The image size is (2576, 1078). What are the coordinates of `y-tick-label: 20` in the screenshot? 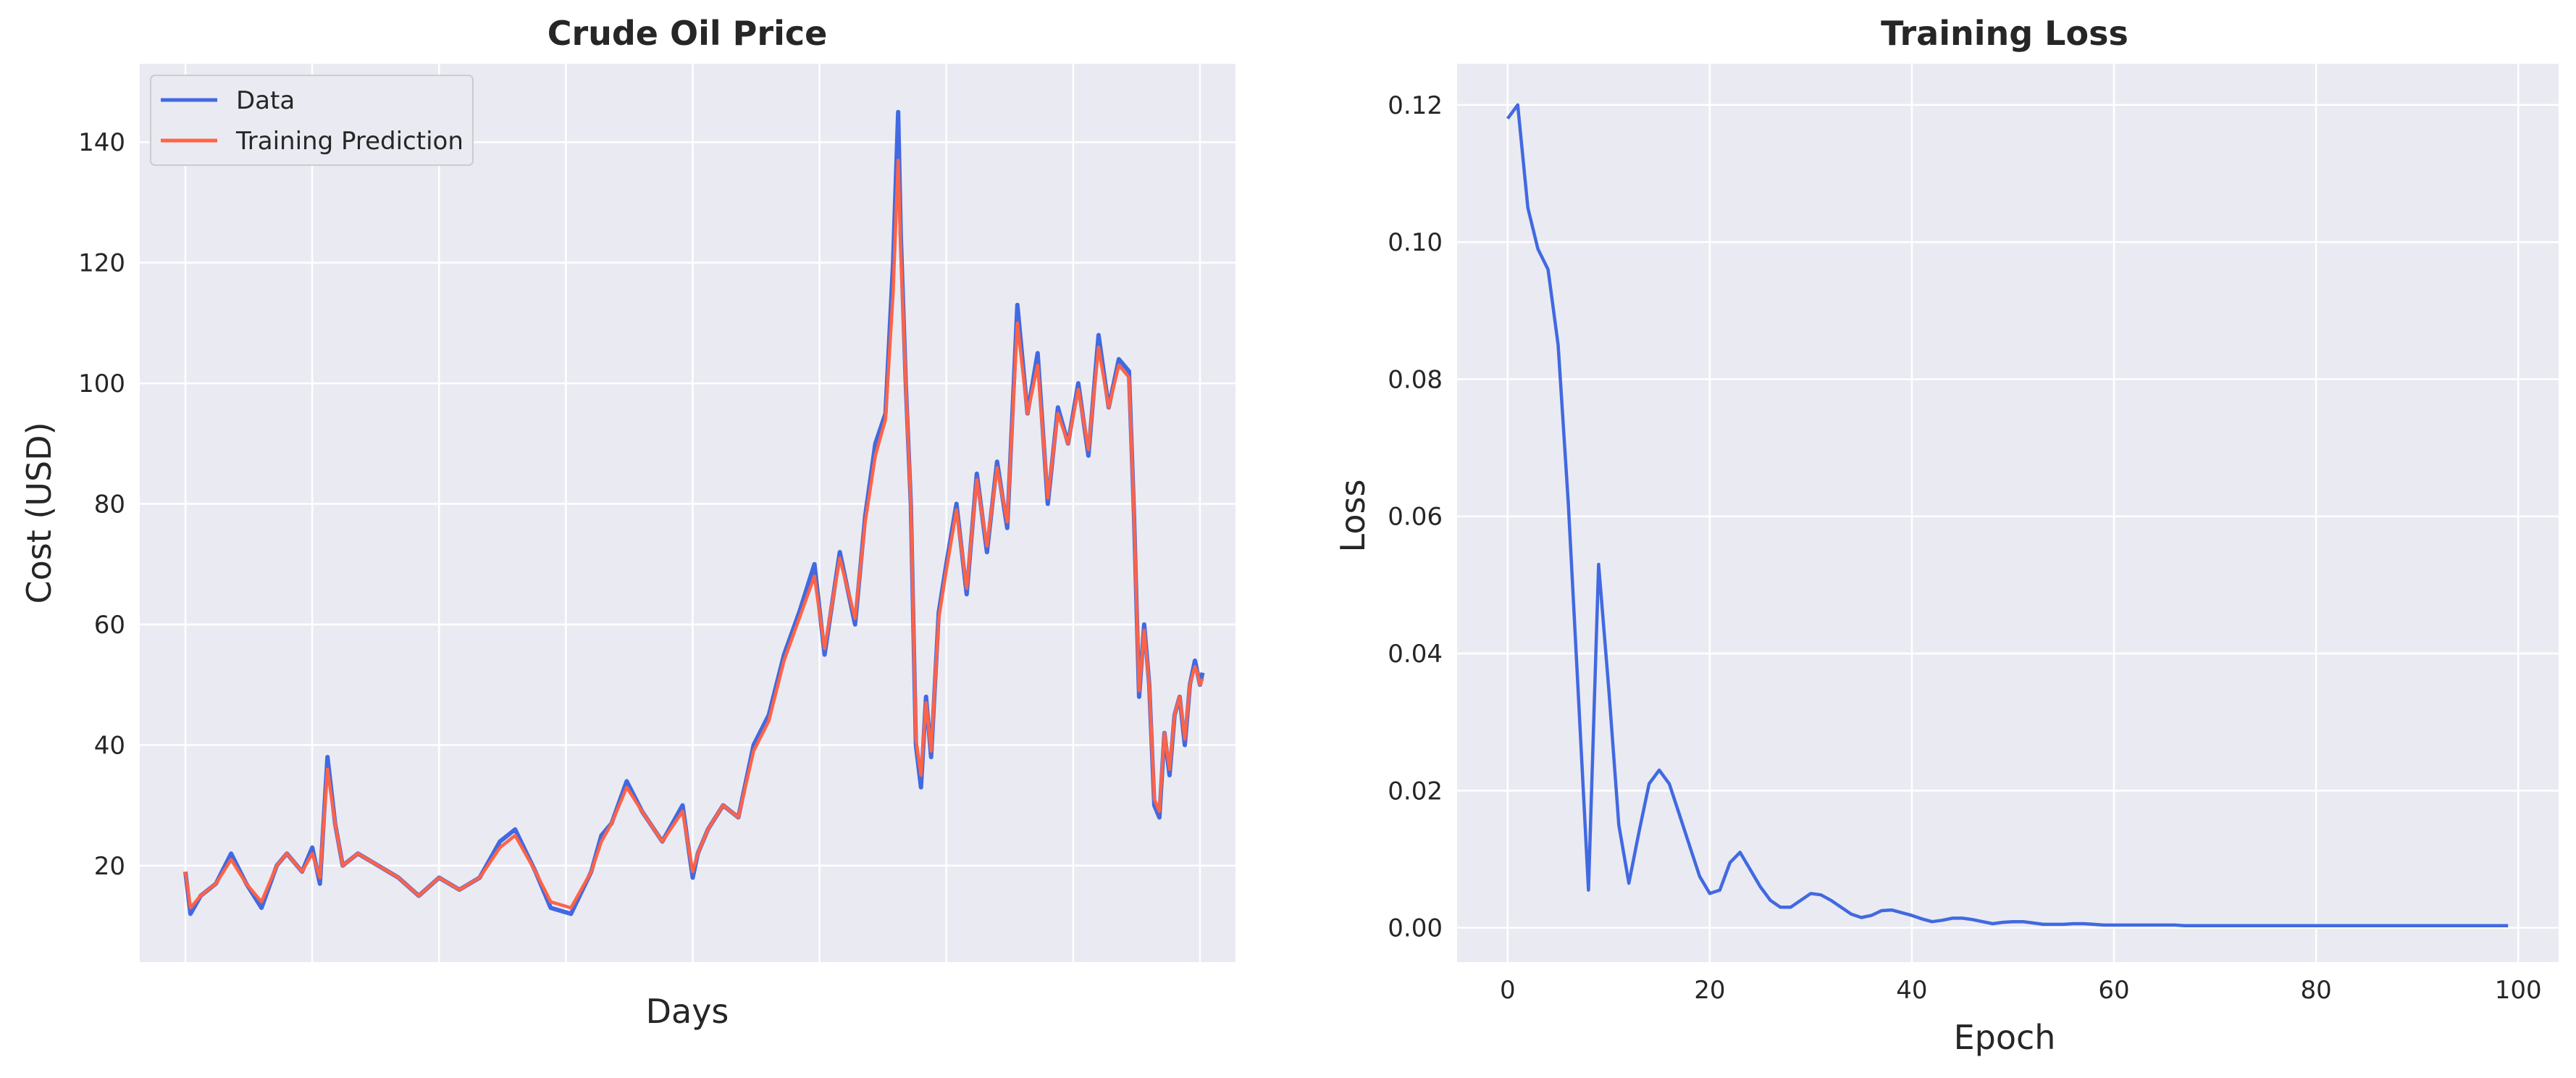 It's located at (109, 867).